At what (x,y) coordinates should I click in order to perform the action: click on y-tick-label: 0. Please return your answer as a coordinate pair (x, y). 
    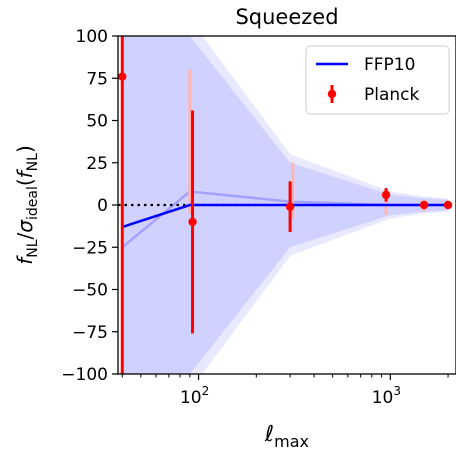
    Looking at the image, I should click on (102, 206).